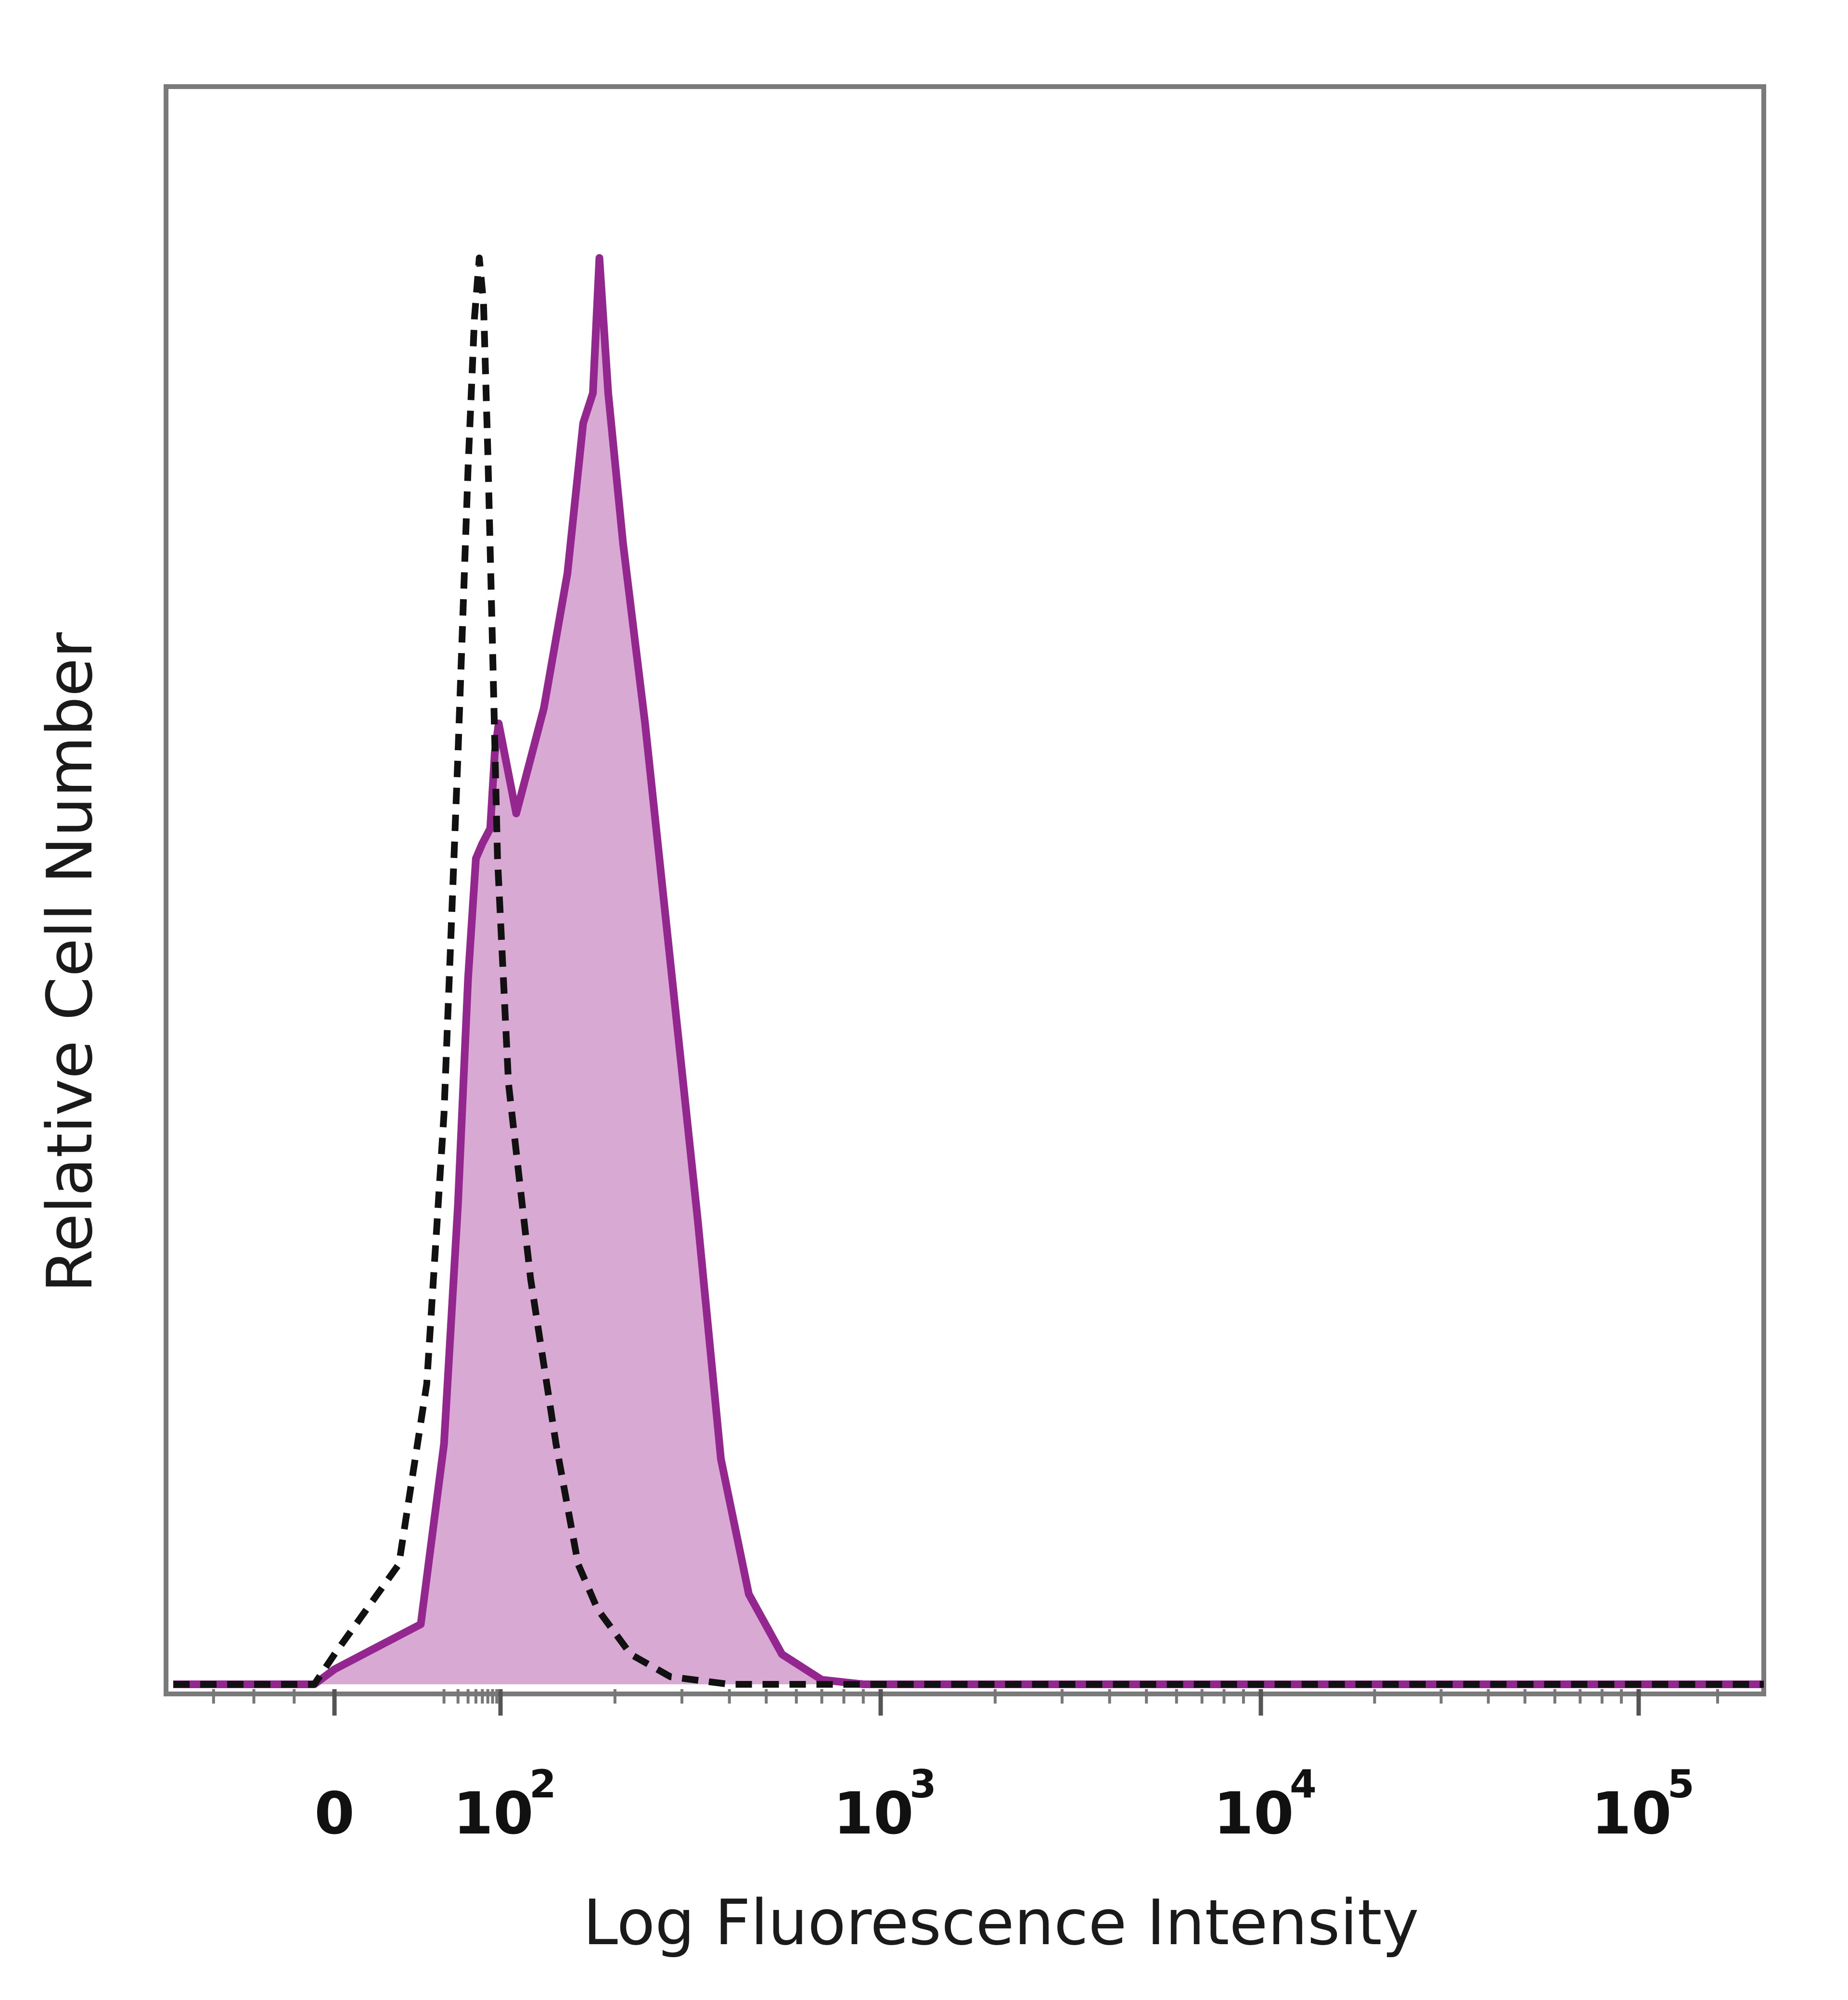 The width and height of the screenshot is (1848, 2000). I want to click on x-tick-label: 0, so click(334, 1814).